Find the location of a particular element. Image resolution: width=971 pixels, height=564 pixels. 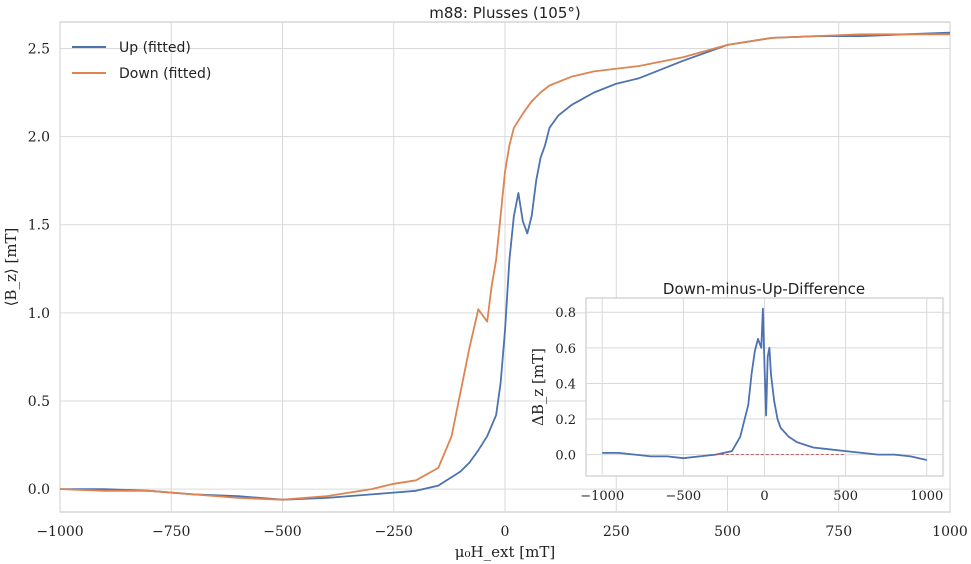

y-tick-label: 0.6 is located at coordinates (565, 349).